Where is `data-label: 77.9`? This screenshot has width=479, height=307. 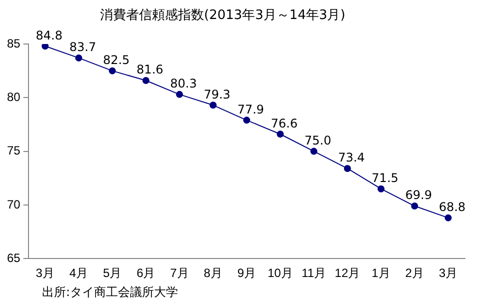 data-label: 77.9 is located at coordinates (250, 109).